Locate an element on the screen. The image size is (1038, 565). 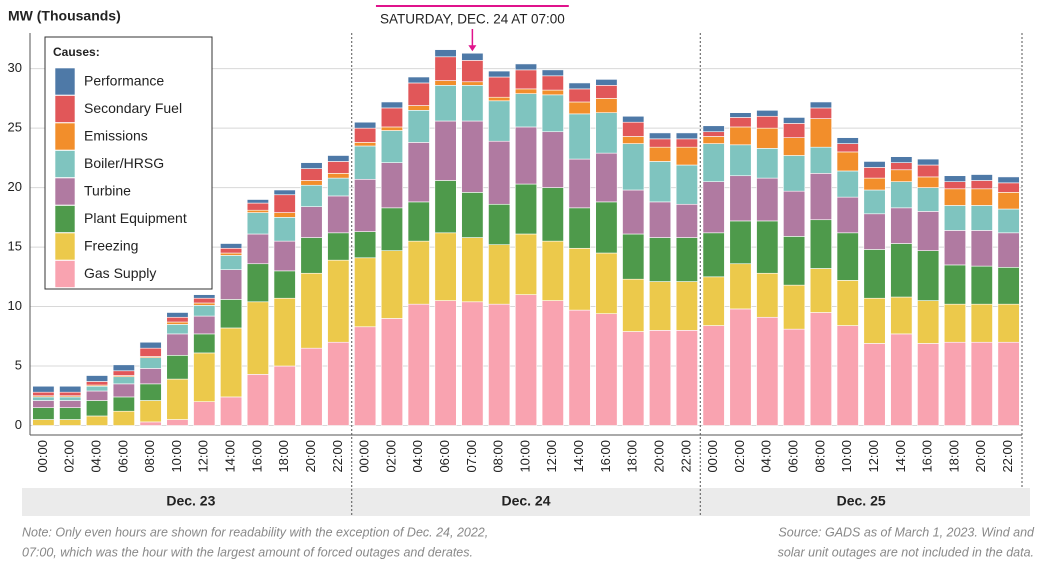
x-tick-label: 07:00 is located at coordinates (471, 456).